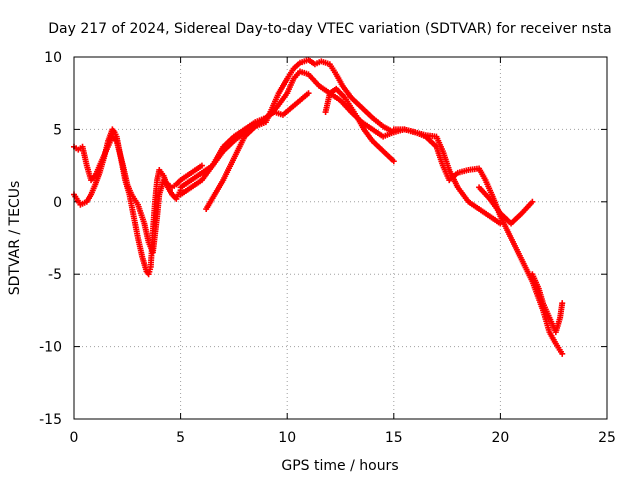  Describe the element at coordinates (50, 239) in the screenshot. I see `y-tick-labels: -15 -10 -5 0 5 10` at that location.